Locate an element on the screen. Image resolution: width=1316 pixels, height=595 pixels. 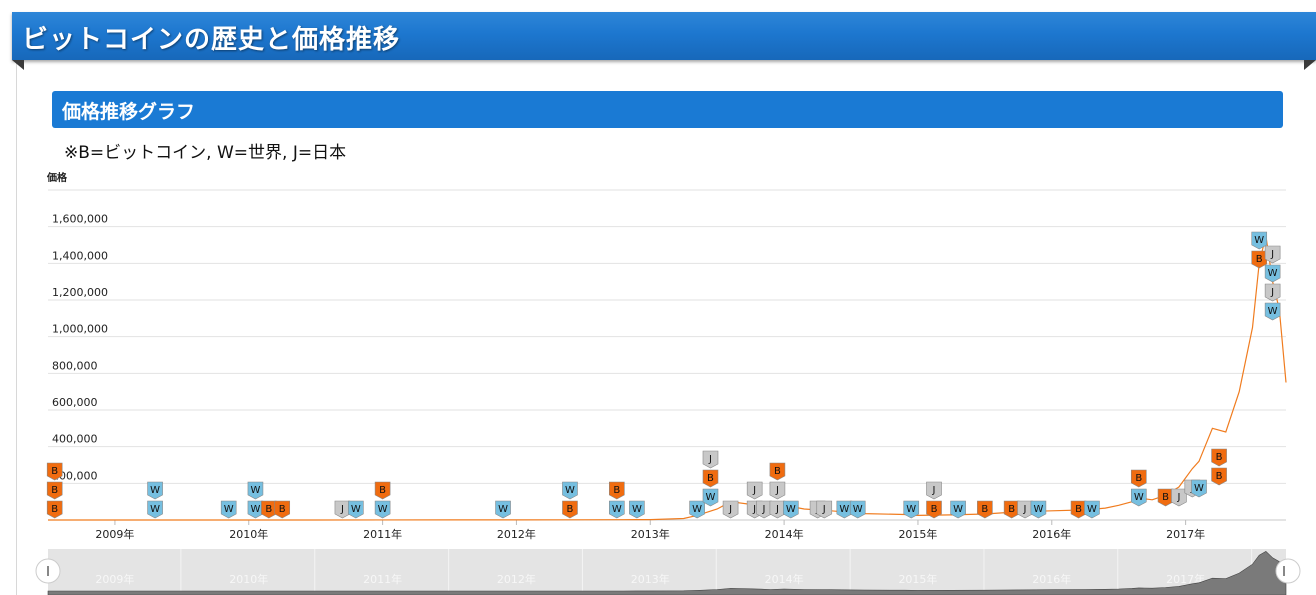
section-title: 価格推移グラフ is located at coordinates (129, 112).